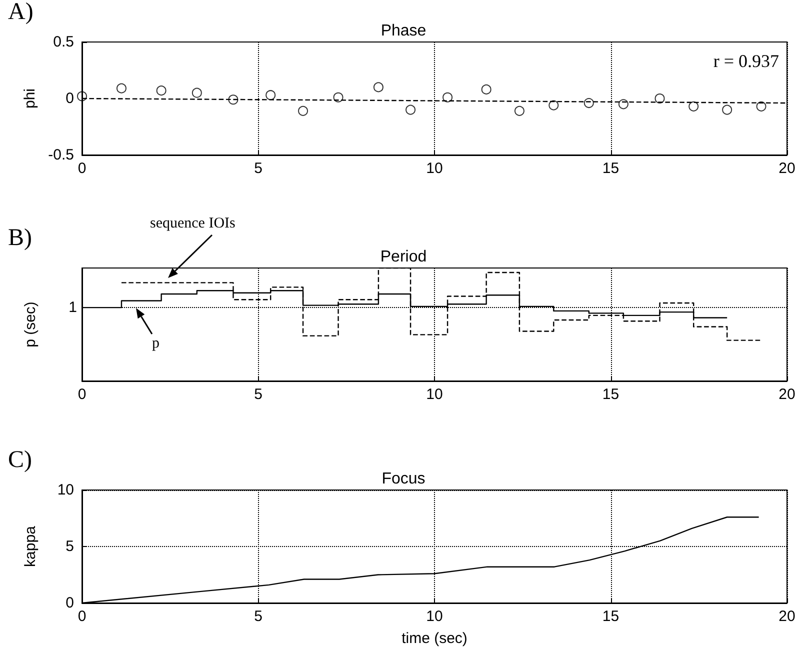 This screenshot has height=661, width=807. Describe the element at coordinates (29, 98) in the screenshot. I see `y-axis-title: phi` at that location.